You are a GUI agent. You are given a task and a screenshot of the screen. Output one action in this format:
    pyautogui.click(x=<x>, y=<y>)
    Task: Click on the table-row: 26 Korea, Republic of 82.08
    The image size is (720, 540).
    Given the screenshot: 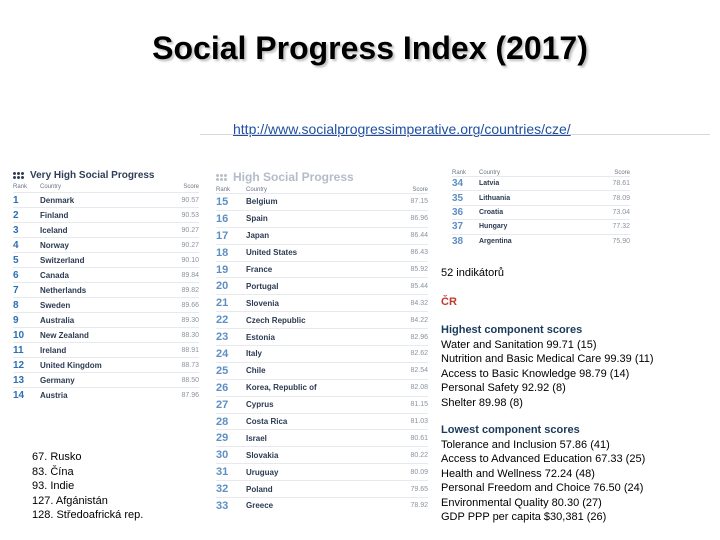 What is the action you would take?
    pyautogui.click(x=322, y=387)
    